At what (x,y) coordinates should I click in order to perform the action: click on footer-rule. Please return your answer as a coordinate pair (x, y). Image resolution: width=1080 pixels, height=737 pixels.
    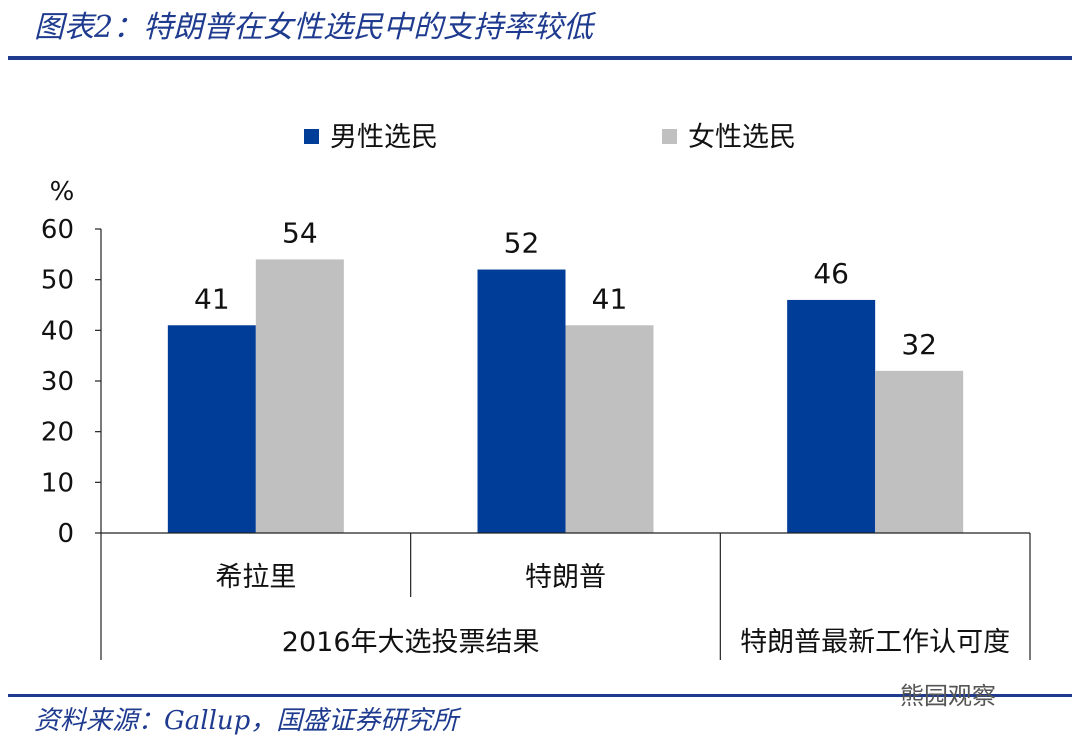
    Looking at the image, I should click on (540, 695).